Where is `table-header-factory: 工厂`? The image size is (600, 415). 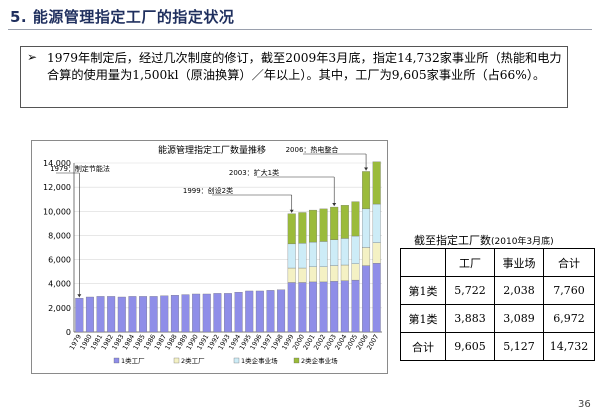
table-header-factory: 工厂 is located at coordinates (470, 262).